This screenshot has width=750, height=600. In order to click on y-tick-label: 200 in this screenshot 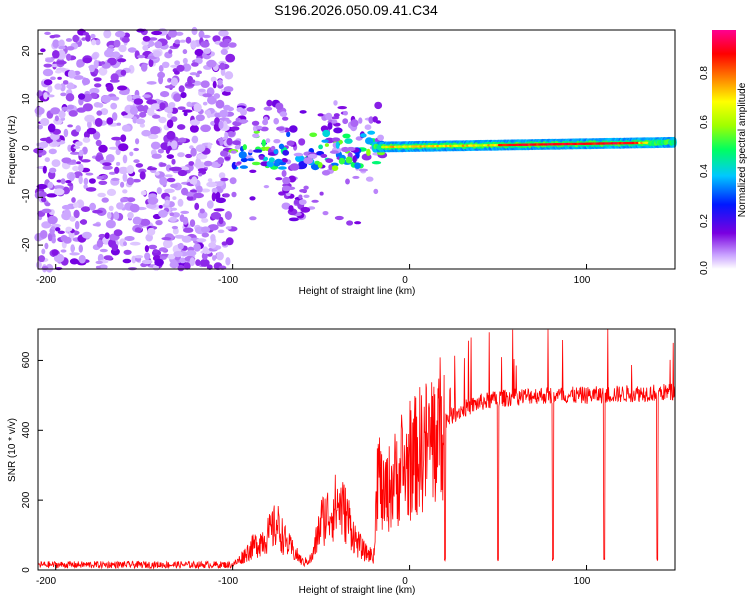, I will do `click(26, 499)`.